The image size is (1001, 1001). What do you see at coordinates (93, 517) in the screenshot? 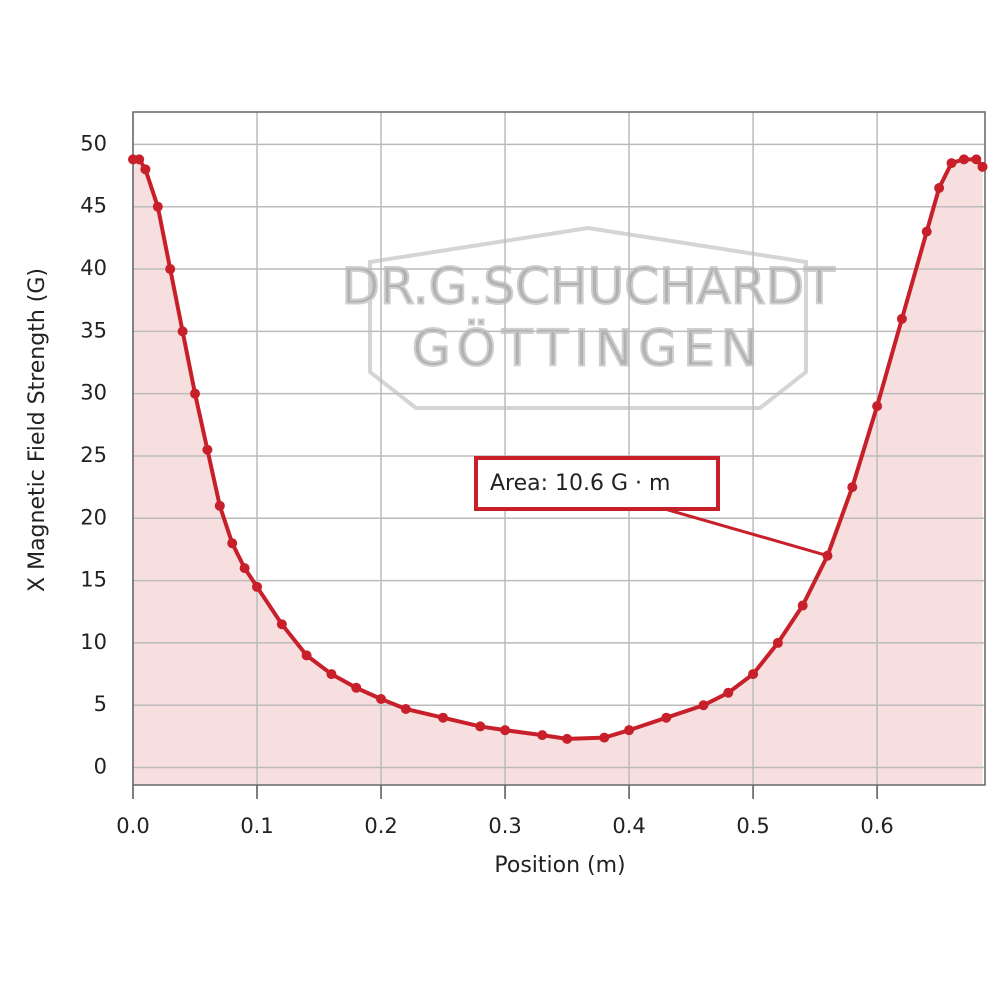
I see `y-tick-label: 20` at bounding box center [93, 517].